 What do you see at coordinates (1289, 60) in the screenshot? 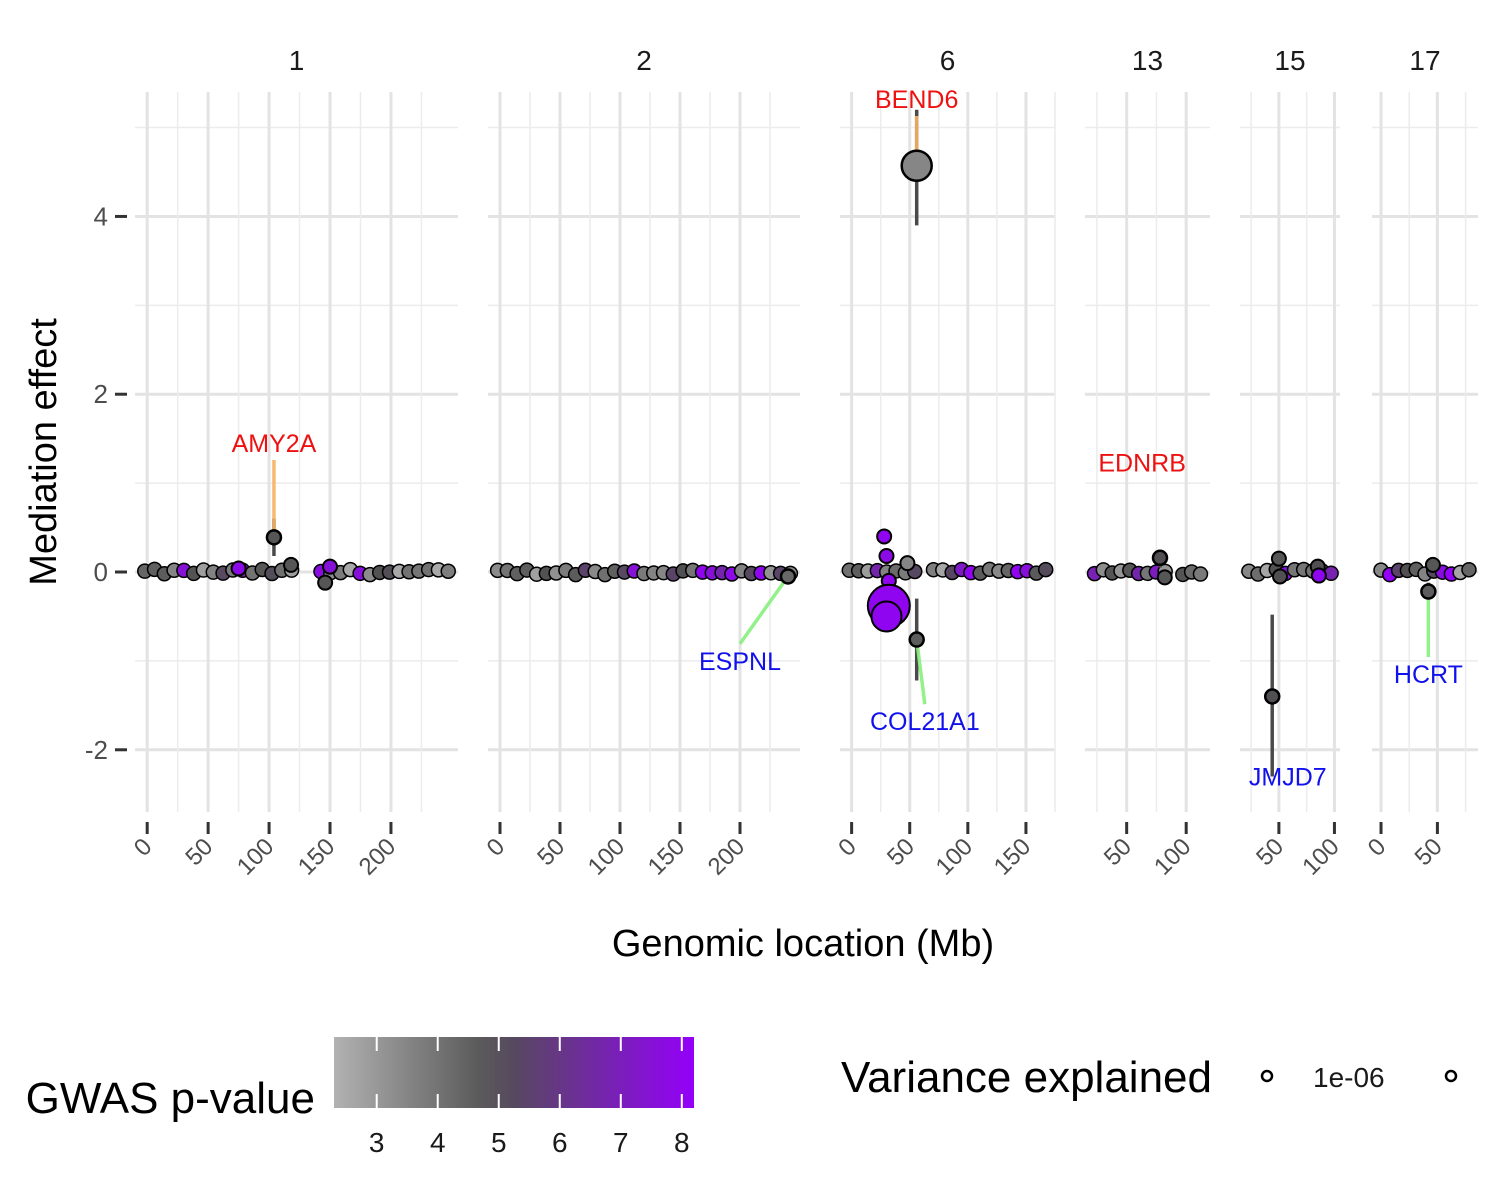
I see `panel-strip-label: 15` at bounding box center [1289, 60].